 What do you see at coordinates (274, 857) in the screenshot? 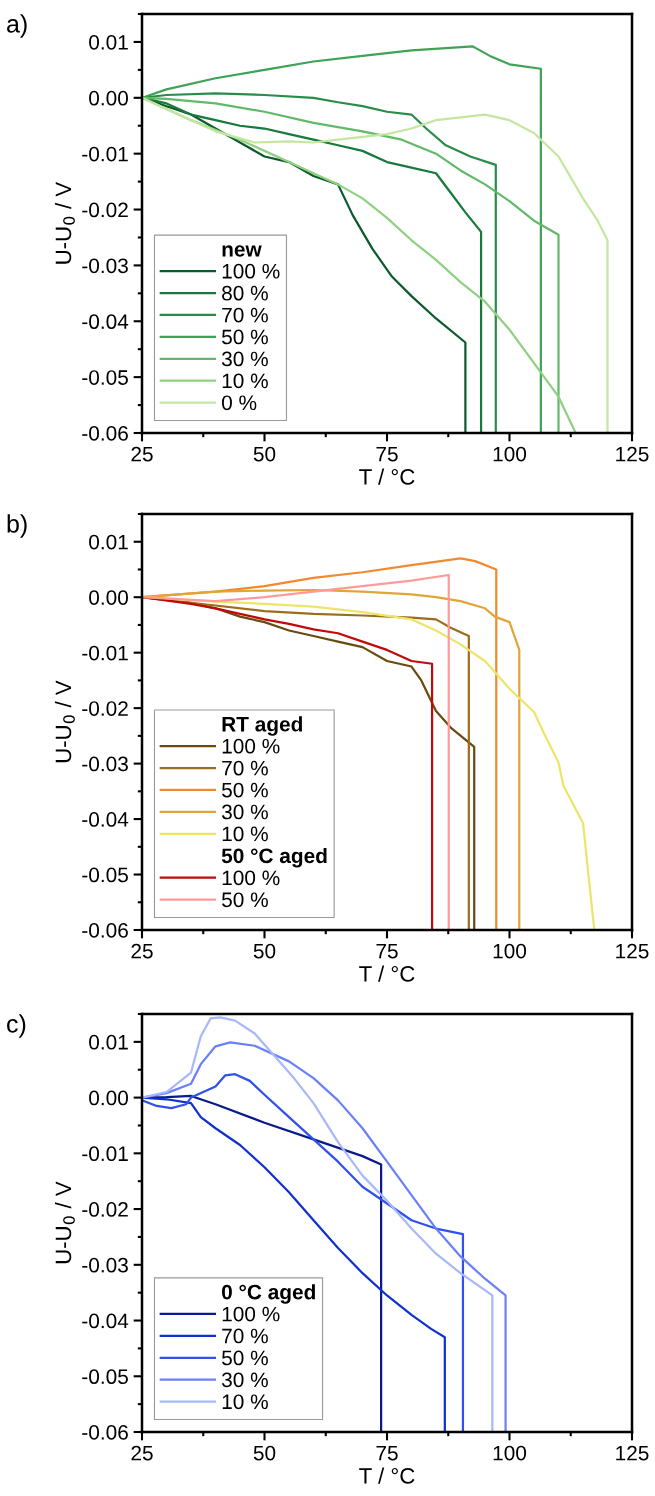
I see `annotation: 50 °C aged` at bounding box center [274, 857].